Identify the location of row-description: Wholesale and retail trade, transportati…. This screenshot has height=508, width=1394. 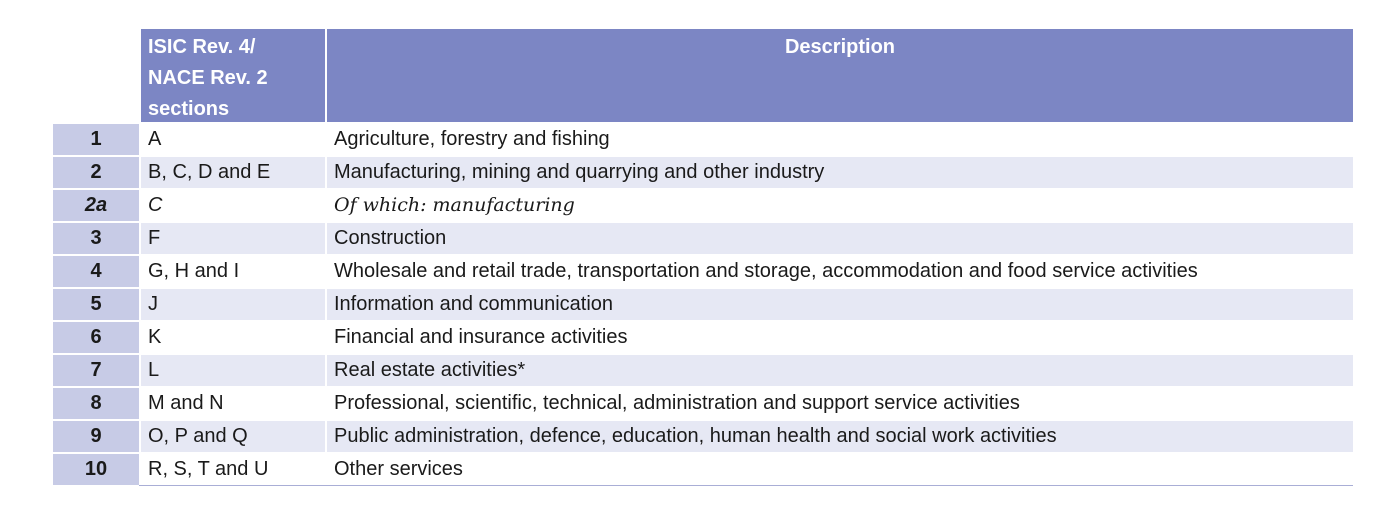
(840, 271).